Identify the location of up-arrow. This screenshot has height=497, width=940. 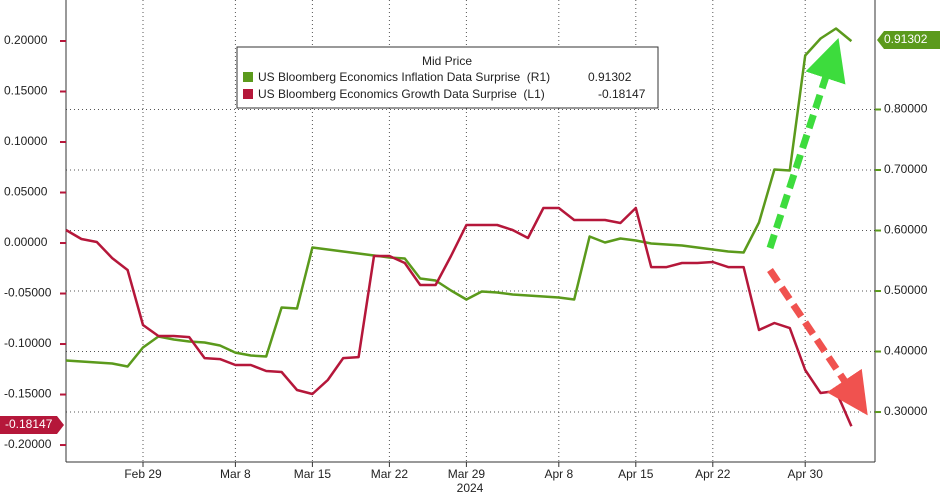
(806, 144).